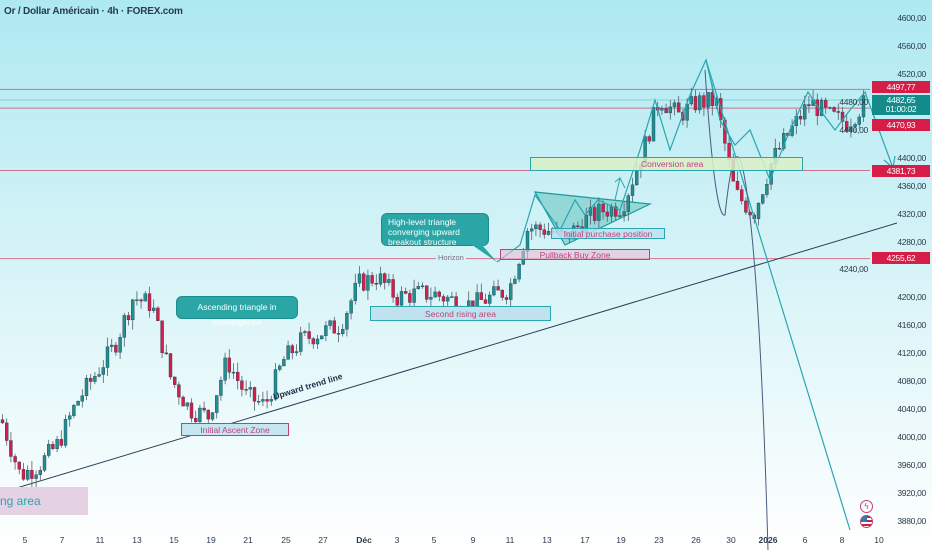  I want to click on zone-rising-area: ng area, so click(44, 501).